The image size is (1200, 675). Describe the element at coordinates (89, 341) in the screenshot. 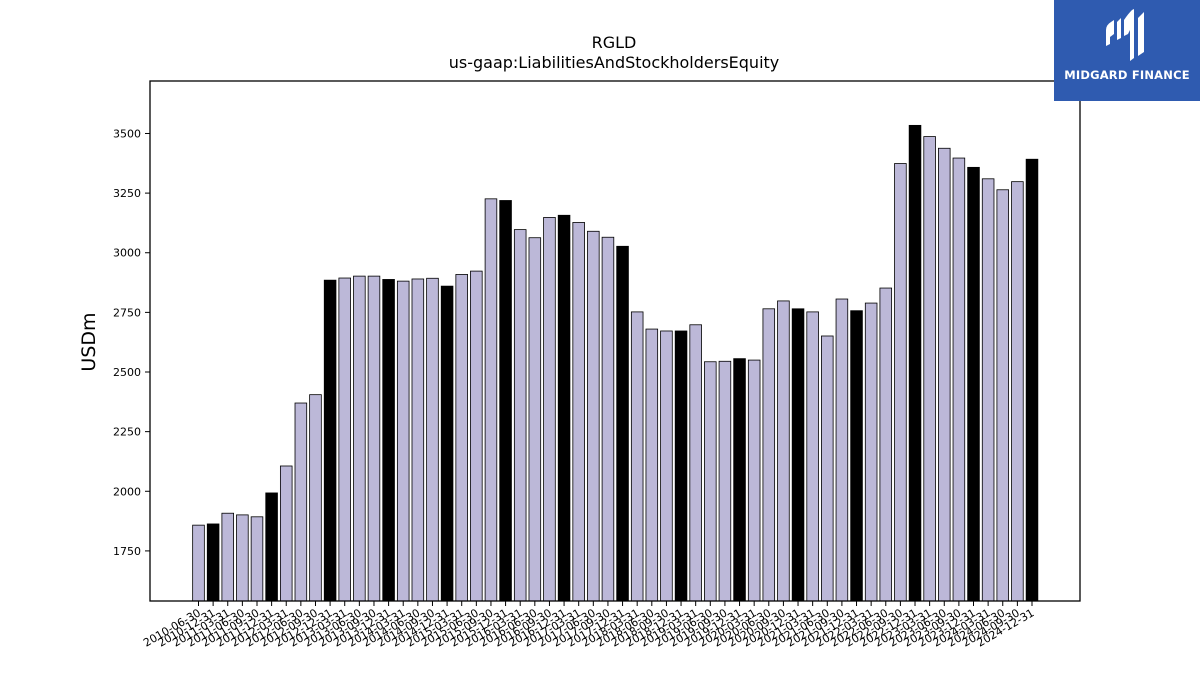

I see `y-axis-label: USDm` at that location.